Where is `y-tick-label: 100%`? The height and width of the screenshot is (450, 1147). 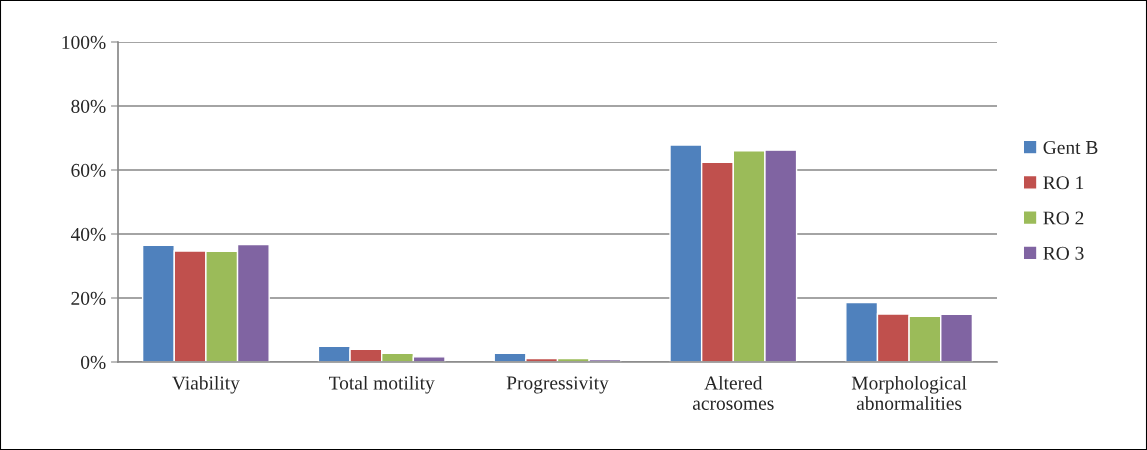
y-tick-label: 100% is located at coordinates (84, 42).